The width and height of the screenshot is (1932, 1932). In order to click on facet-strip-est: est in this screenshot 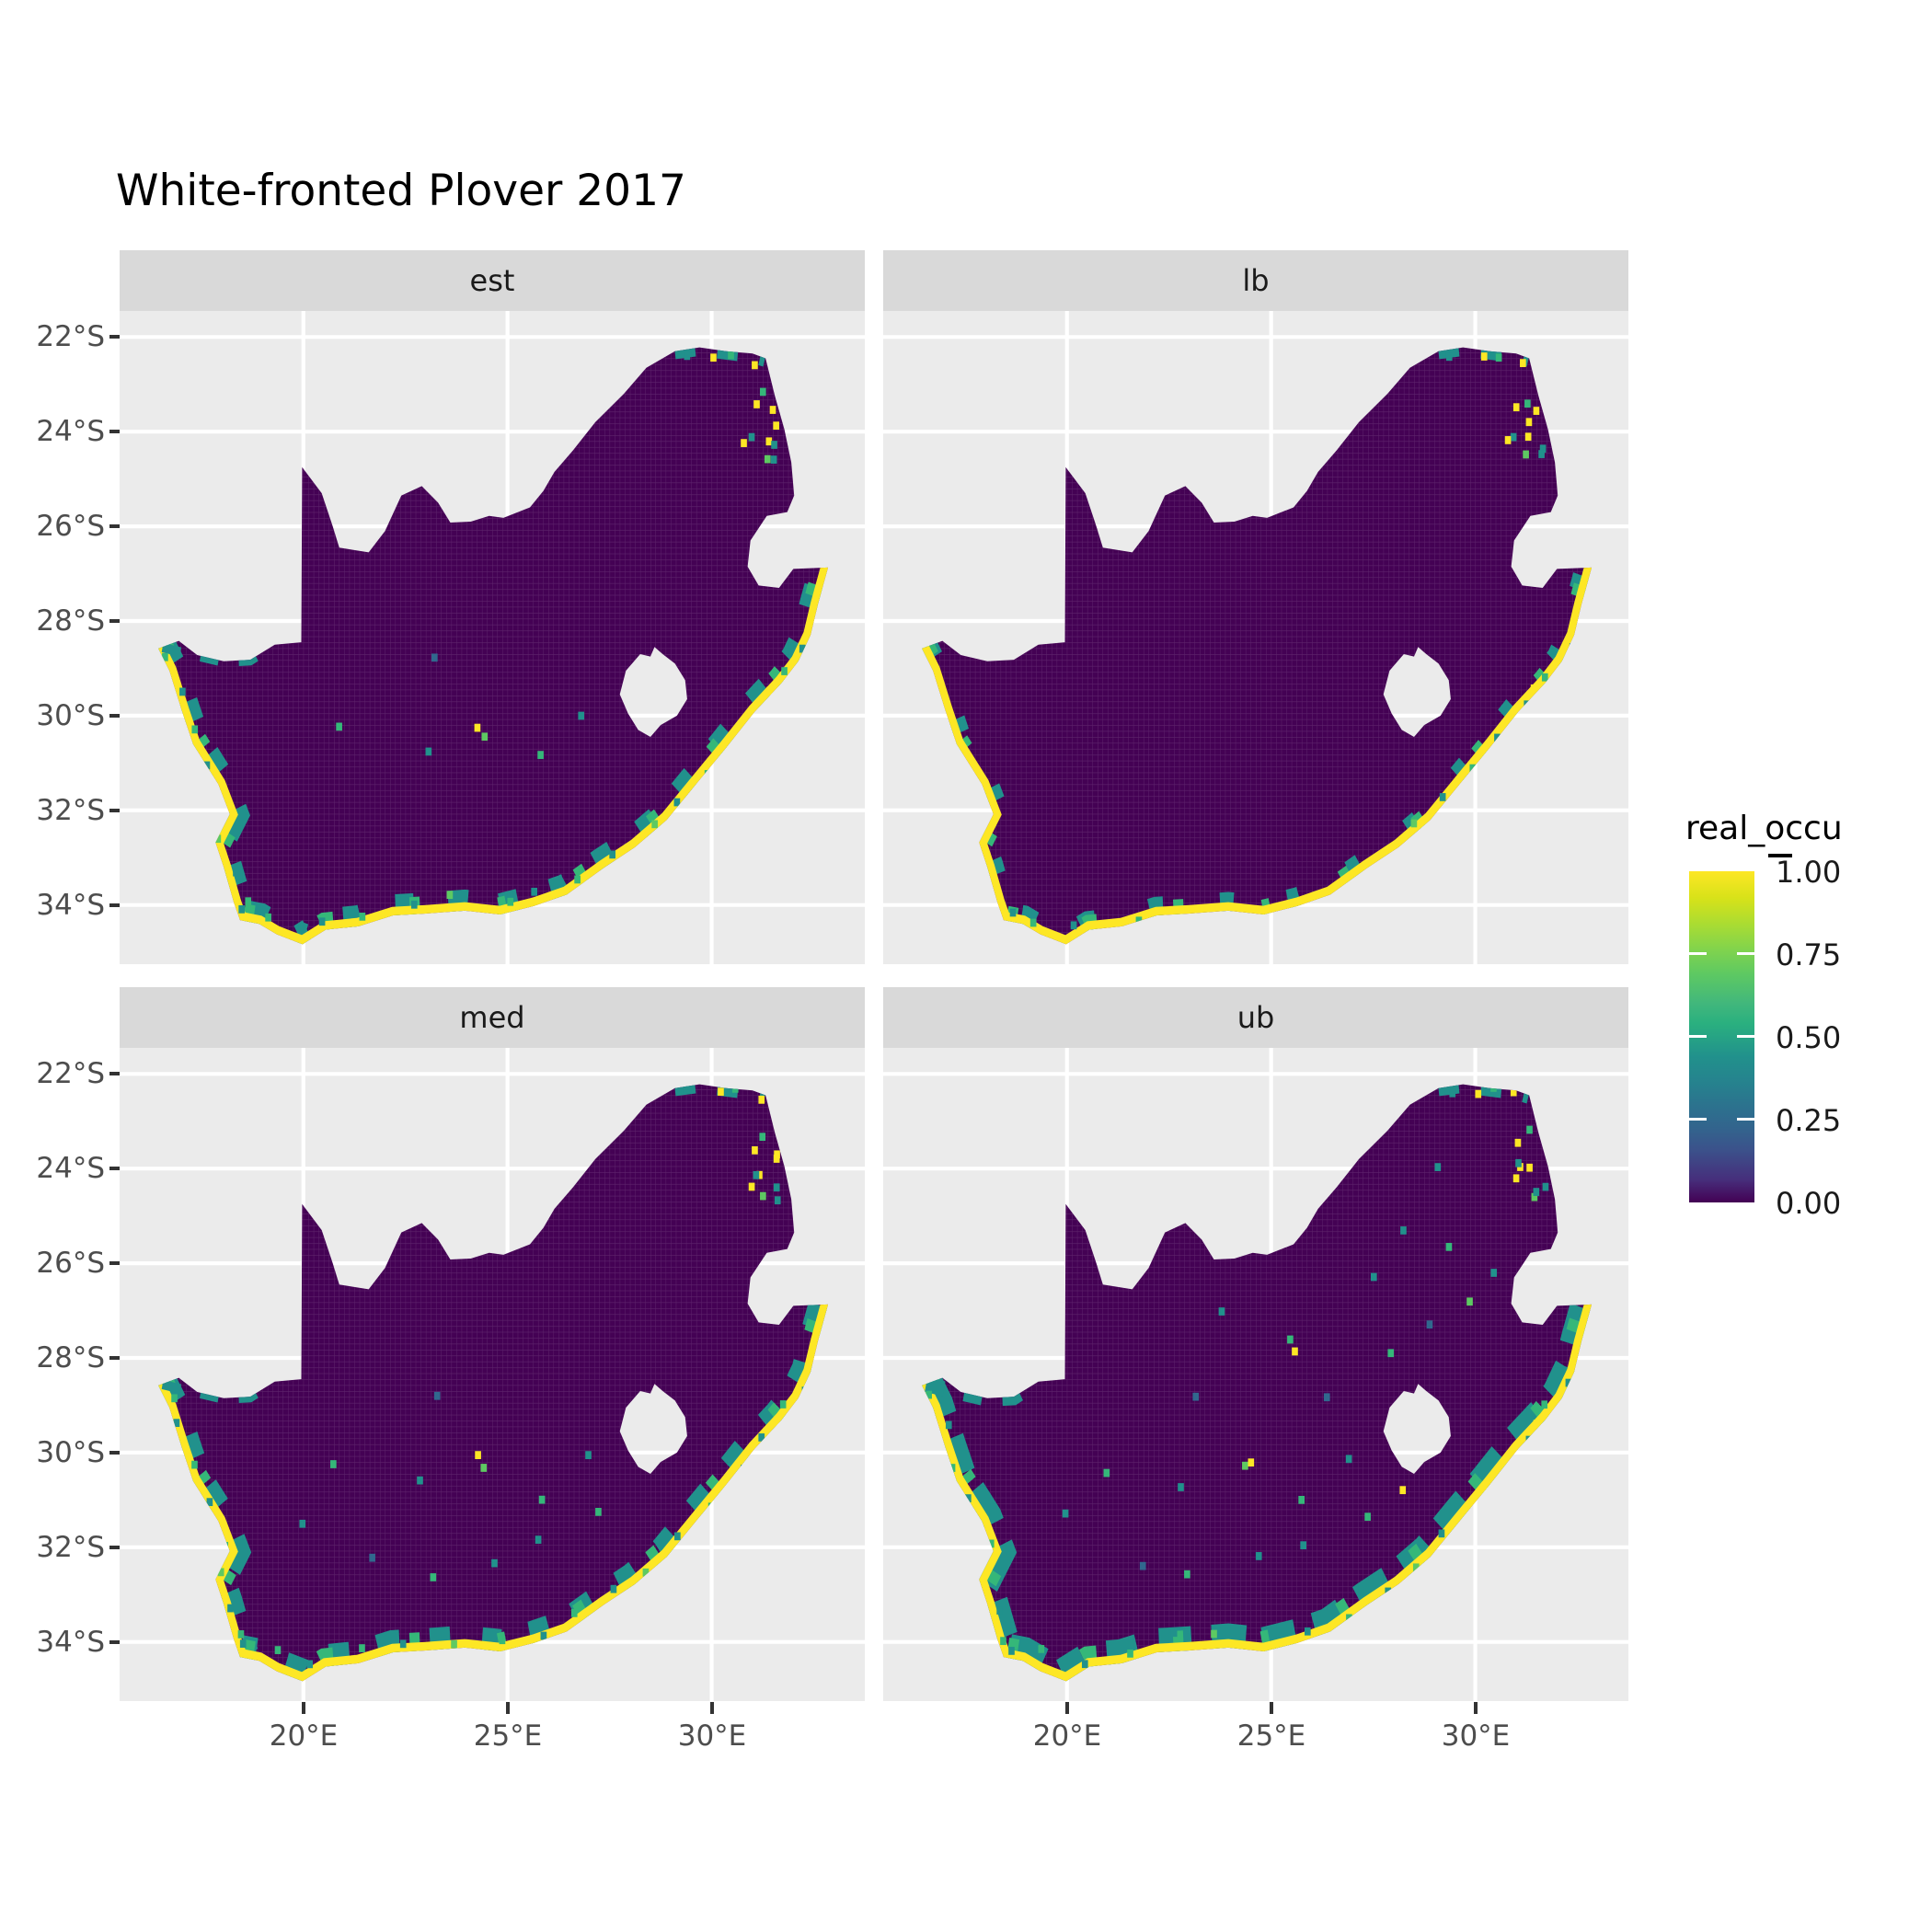, I will do `click(493, 280)`.